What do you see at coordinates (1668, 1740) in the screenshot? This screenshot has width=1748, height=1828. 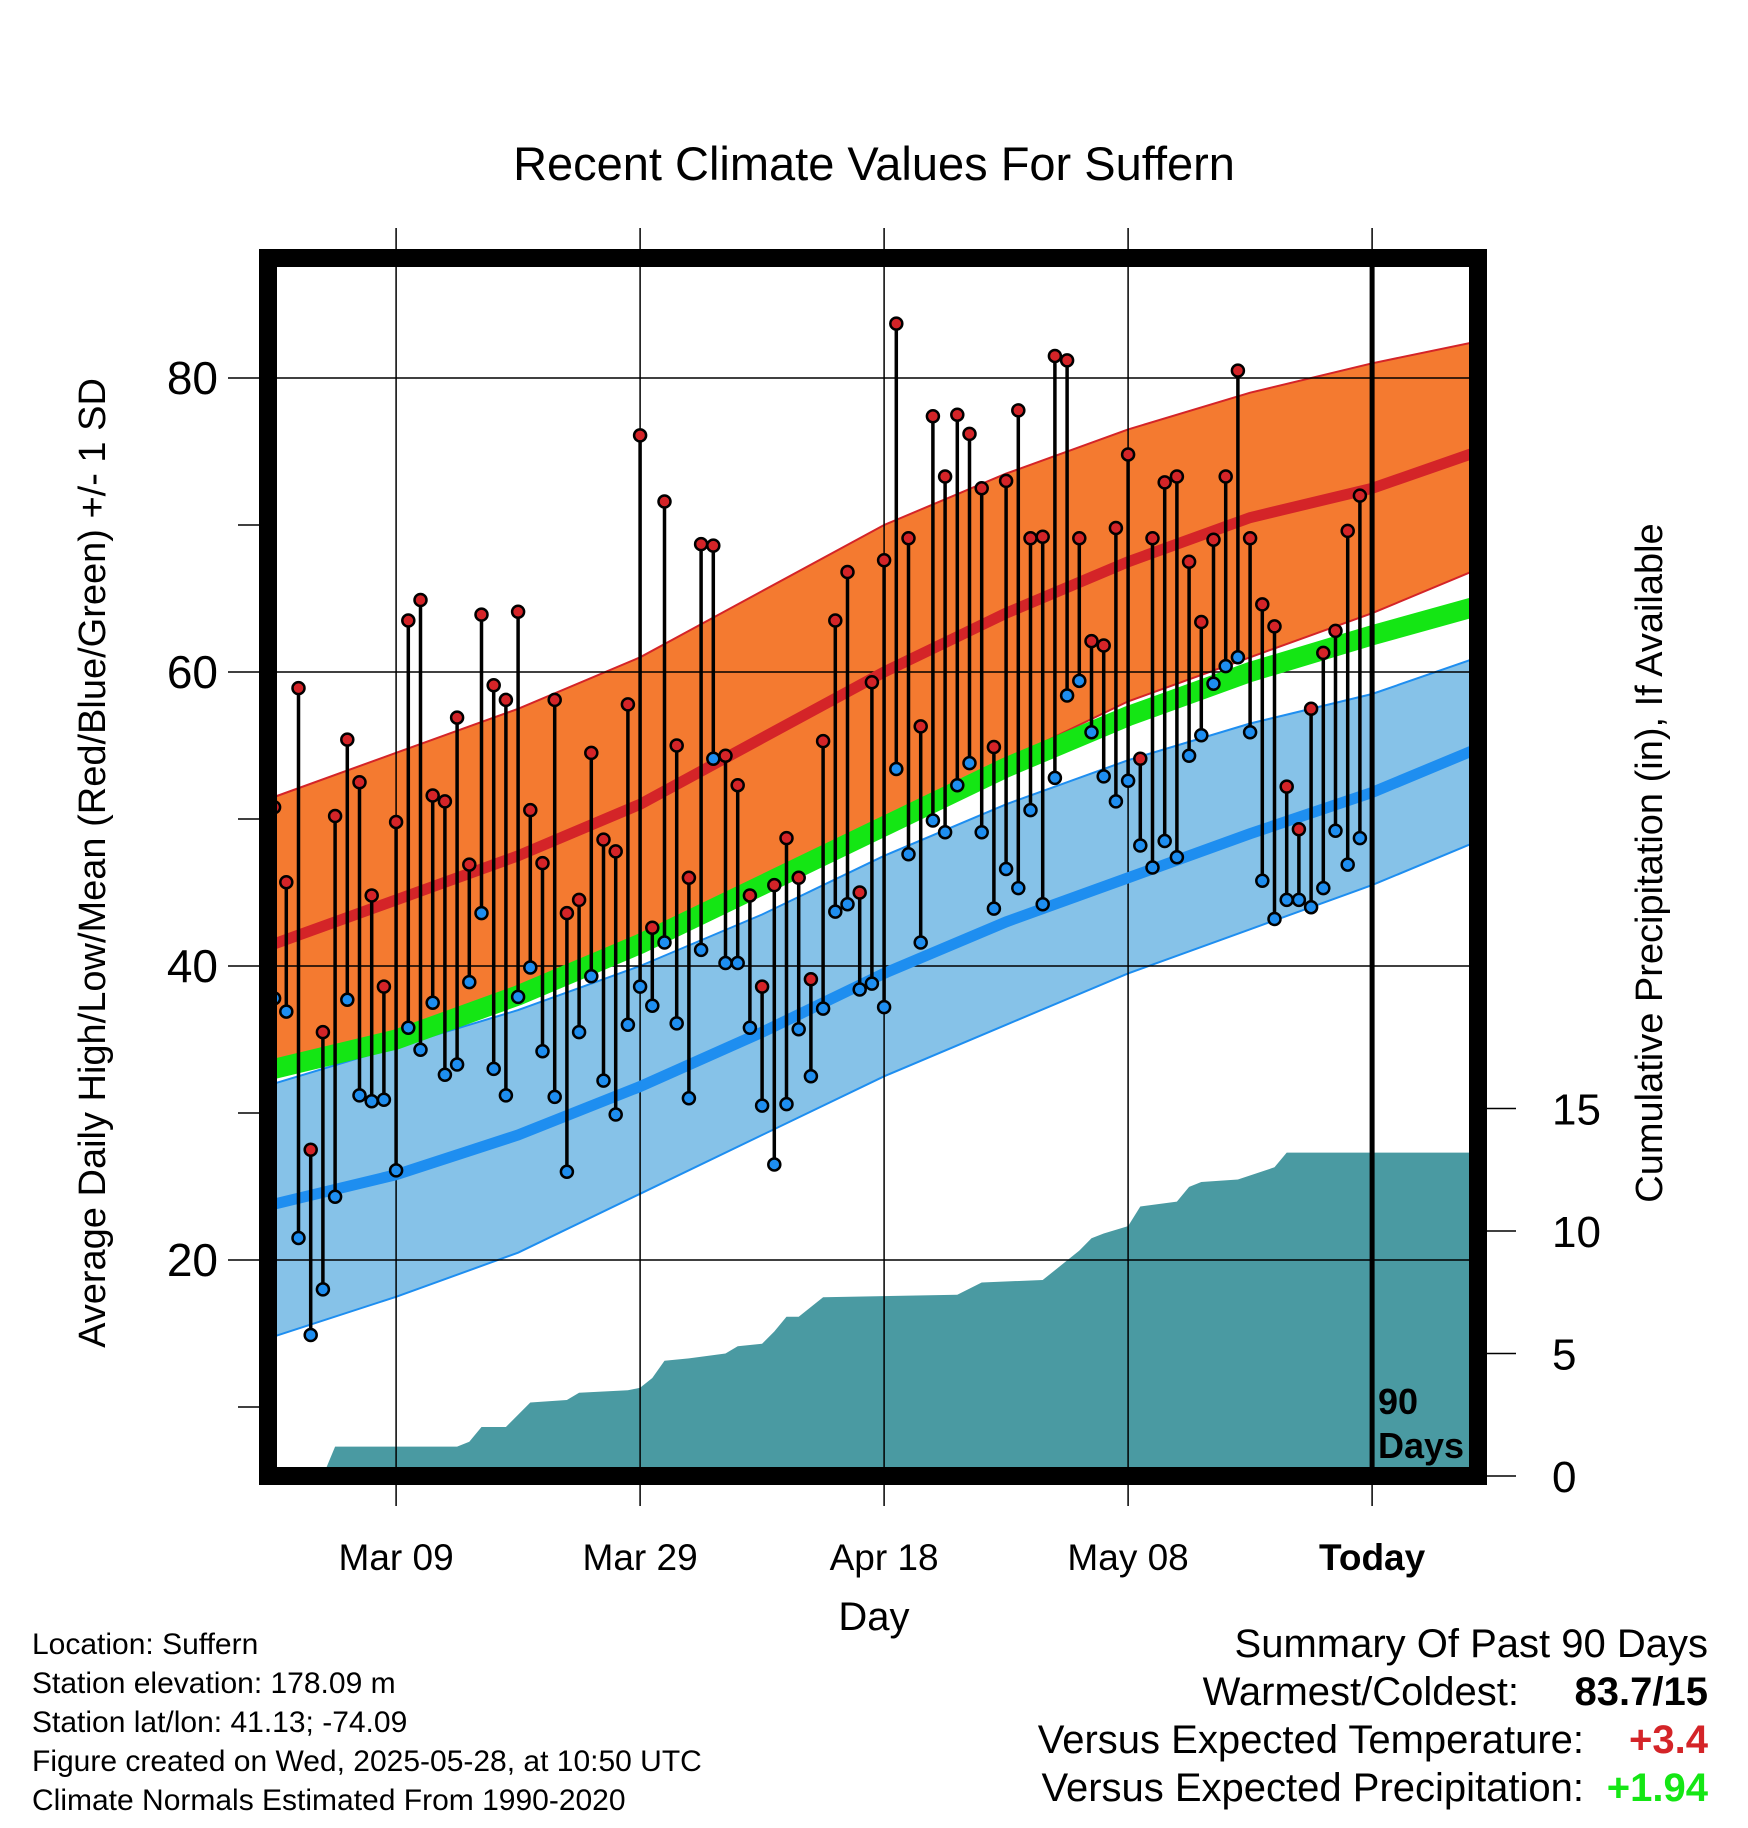 I see `temp-delta-value: +3.4` at bounding box center [1668, 1740].